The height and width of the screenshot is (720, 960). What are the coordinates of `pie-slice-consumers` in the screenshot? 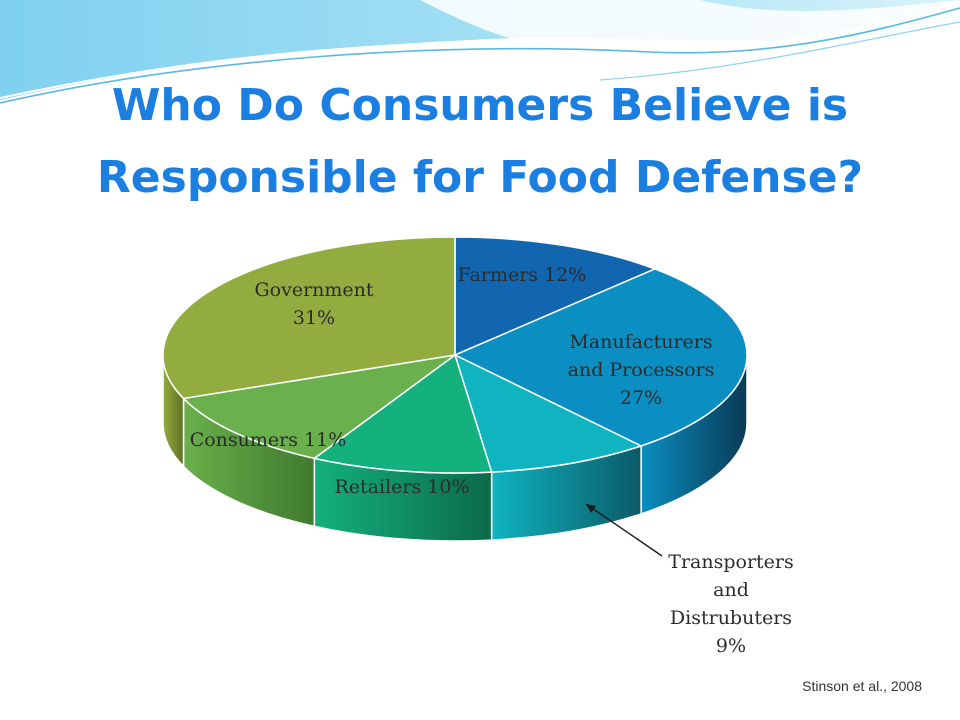 It's located at (318, 407).